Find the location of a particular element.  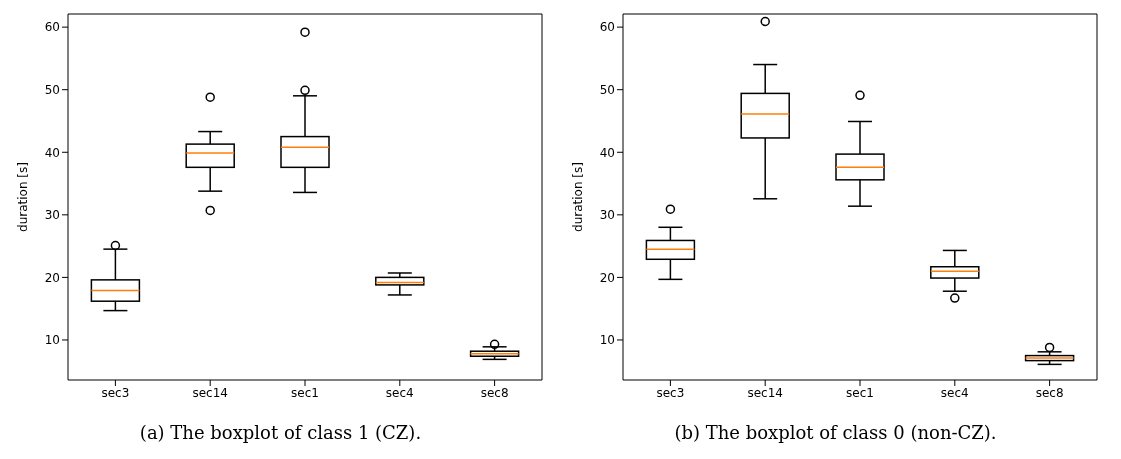

text: (a) The boxplot of class 1 (CZ). is located at coordinates (280, 432).